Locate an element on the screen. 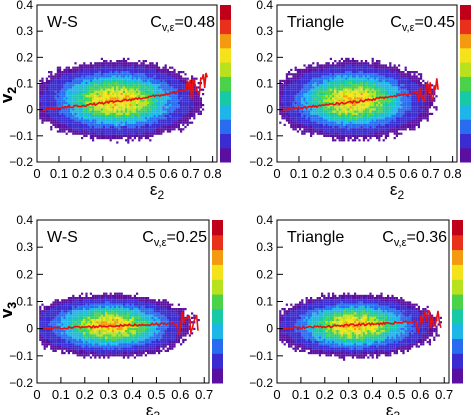 The width and height of the screenshot is (474, 415). x-tick-label: 0 is located at coordinates (276, 173).